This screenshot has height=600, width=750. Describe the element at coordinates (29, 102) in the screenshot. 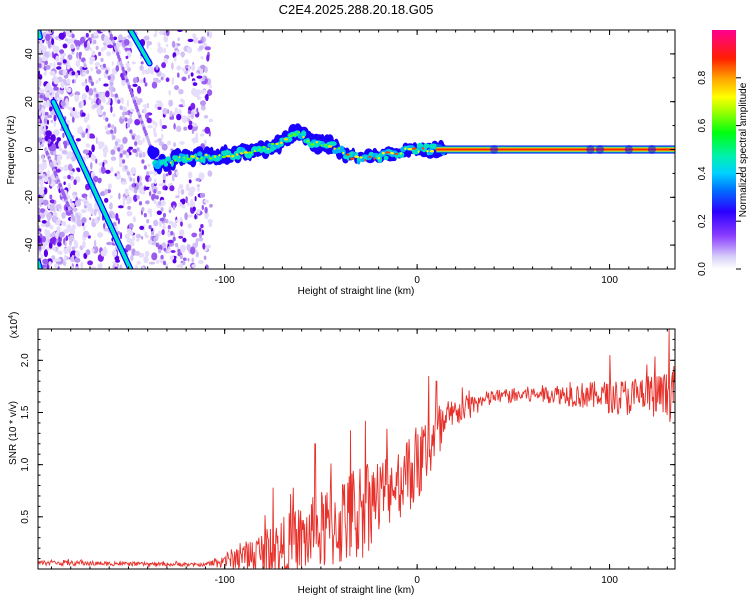

I see `spectrogram-ytick-label-3: 20` at that location.